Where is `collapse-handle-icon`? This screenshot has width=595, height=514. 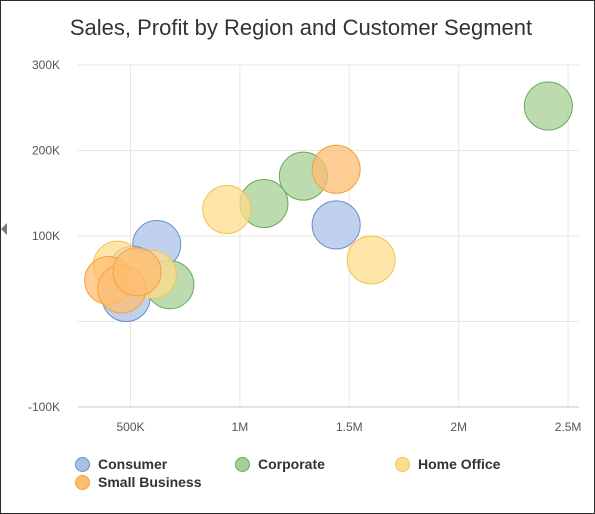
collapse-handle-icon is located at coordinates (4, 229).